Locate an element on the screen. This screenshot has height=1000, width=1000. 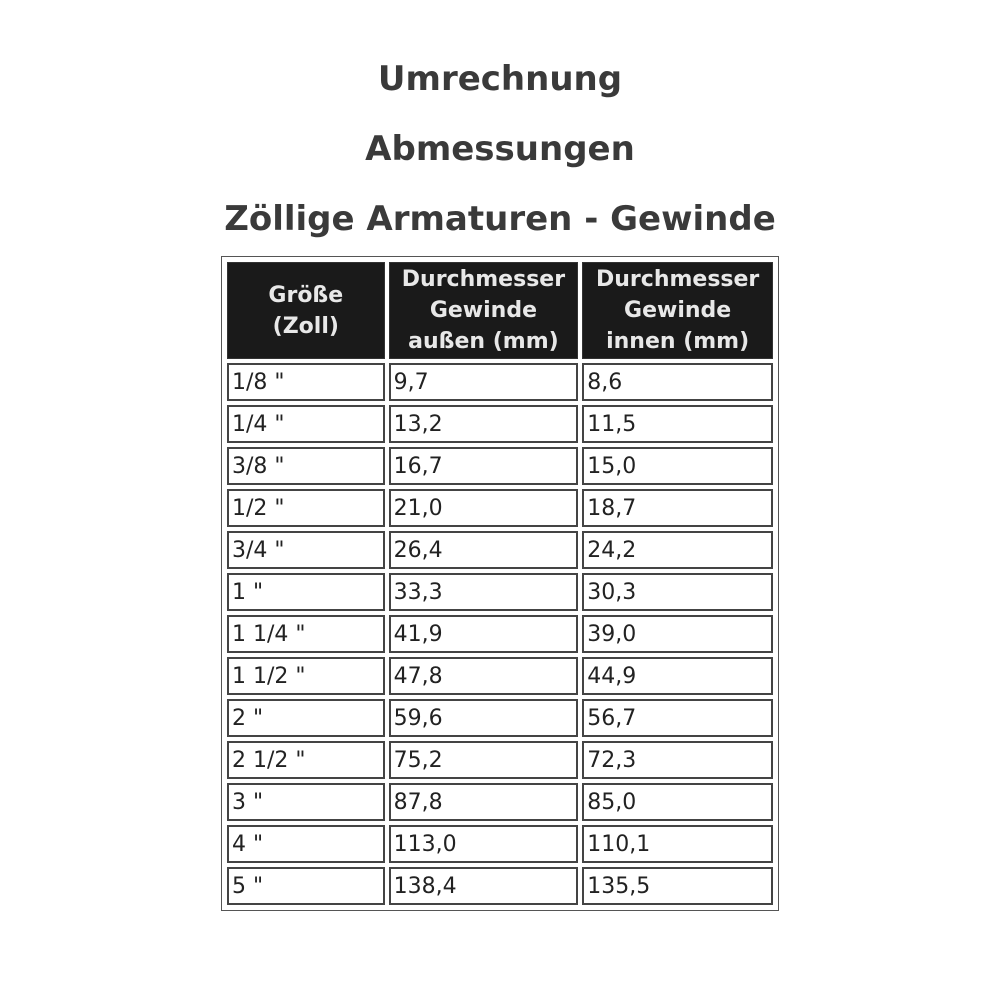
outer-diameter-cell: 87,8 is located at coordinates (483, 802).